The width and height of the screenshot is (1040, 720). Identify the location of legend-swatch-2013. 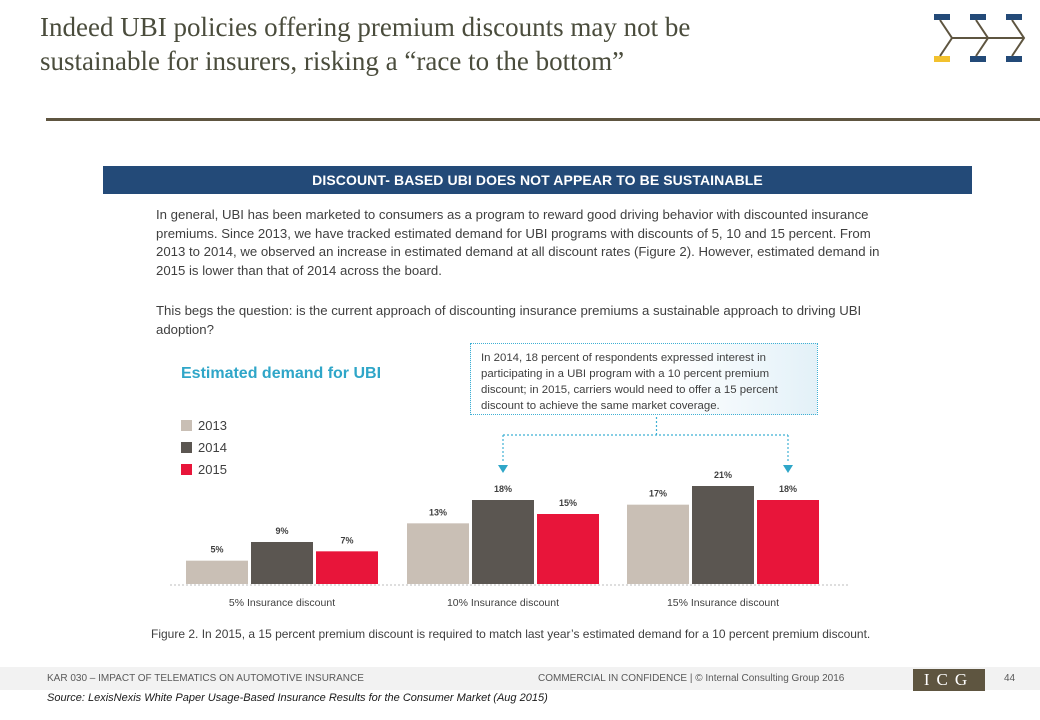
(186, 425).